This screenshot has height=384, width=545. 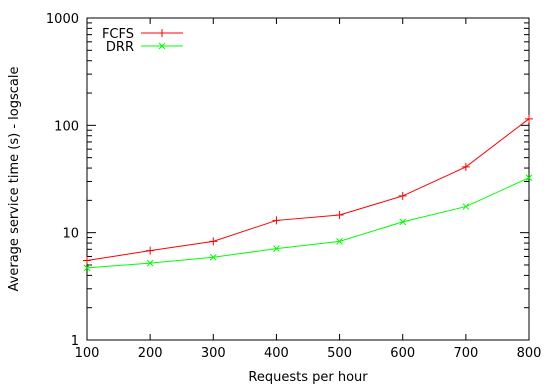 What do you see at coordinates (120, 47) in the screenshot?
I see `legend-label-drr: DRR` at bounding box center [120, 47].